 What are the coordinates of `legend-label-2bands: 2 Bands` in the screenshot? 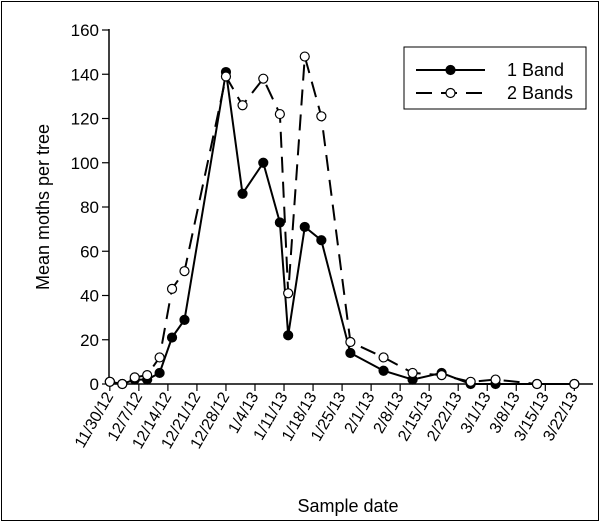 It's located at (540, 93).